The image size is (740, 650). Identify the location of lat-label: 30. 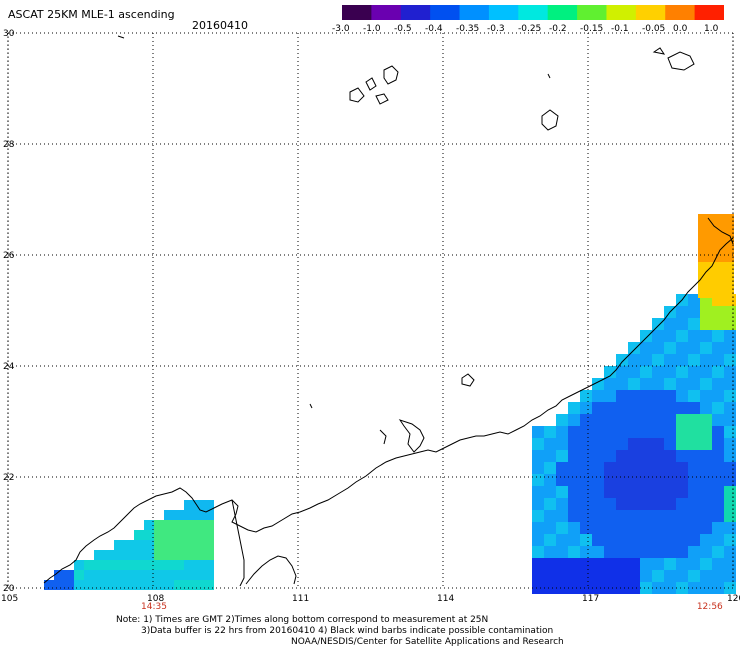
(9, 34).